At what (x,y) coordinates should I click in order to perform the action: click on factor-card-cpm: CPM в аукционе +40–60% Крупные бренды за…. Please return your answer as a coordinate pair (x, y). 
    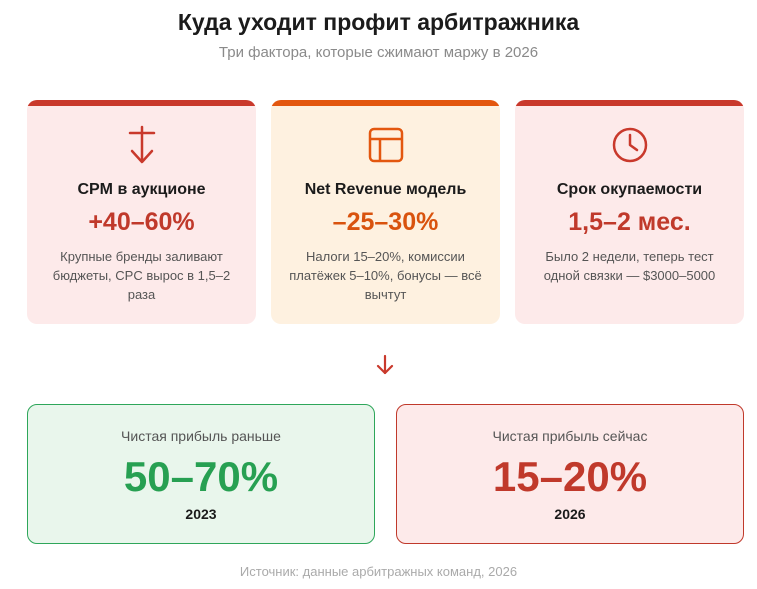
    Looking at the image, I should click on (141, 212).